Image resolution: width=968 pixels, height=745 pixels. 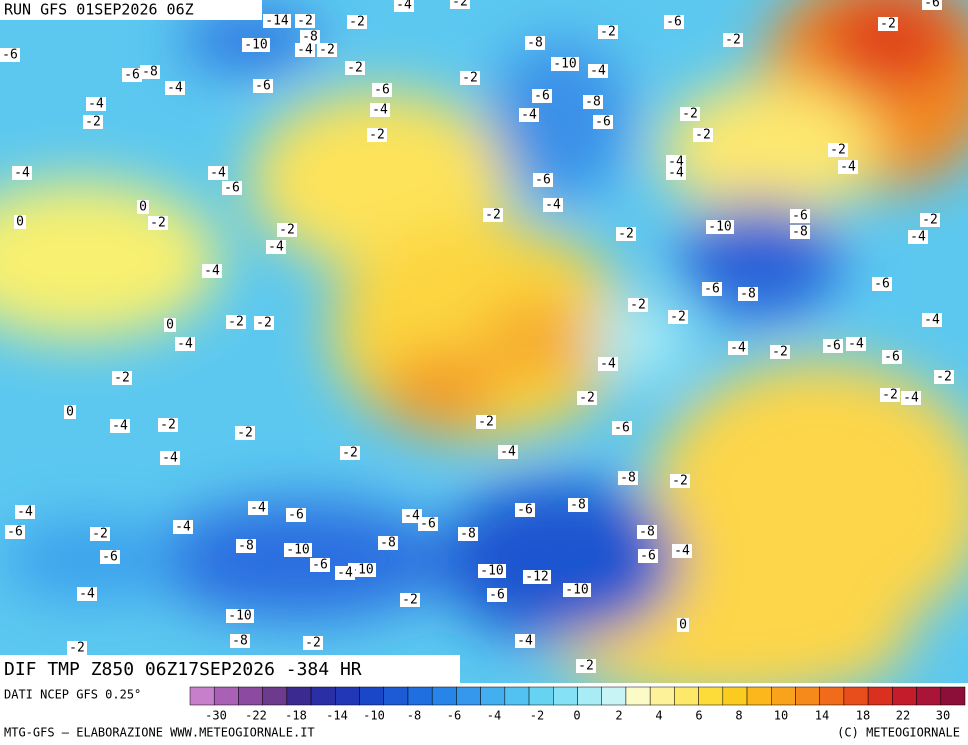 I want to click on map-title: DIF TMP Z850 06Z17SEP2026 -384 HR, so click(x=183, y=669).